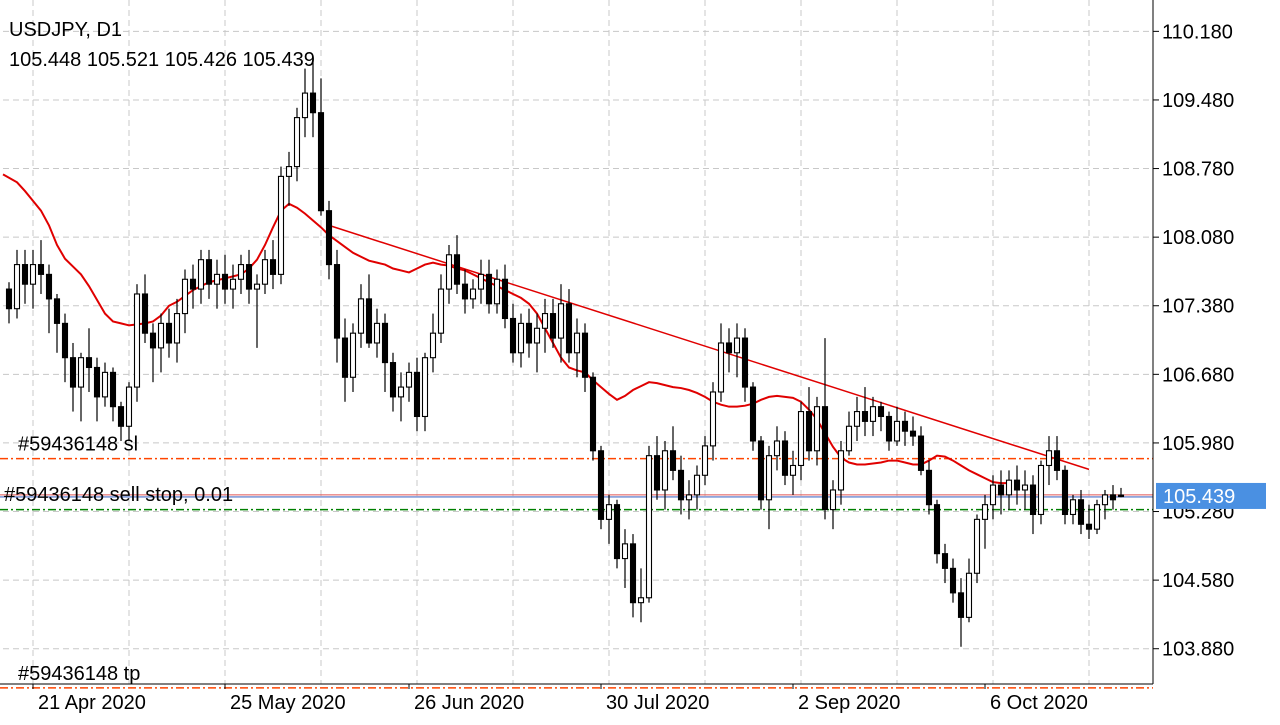  Describe the element at coordinates (118, 495) in the screenshot. I see `sell-stop-order-label: #59436148 sell stop, 0.01` at that location.